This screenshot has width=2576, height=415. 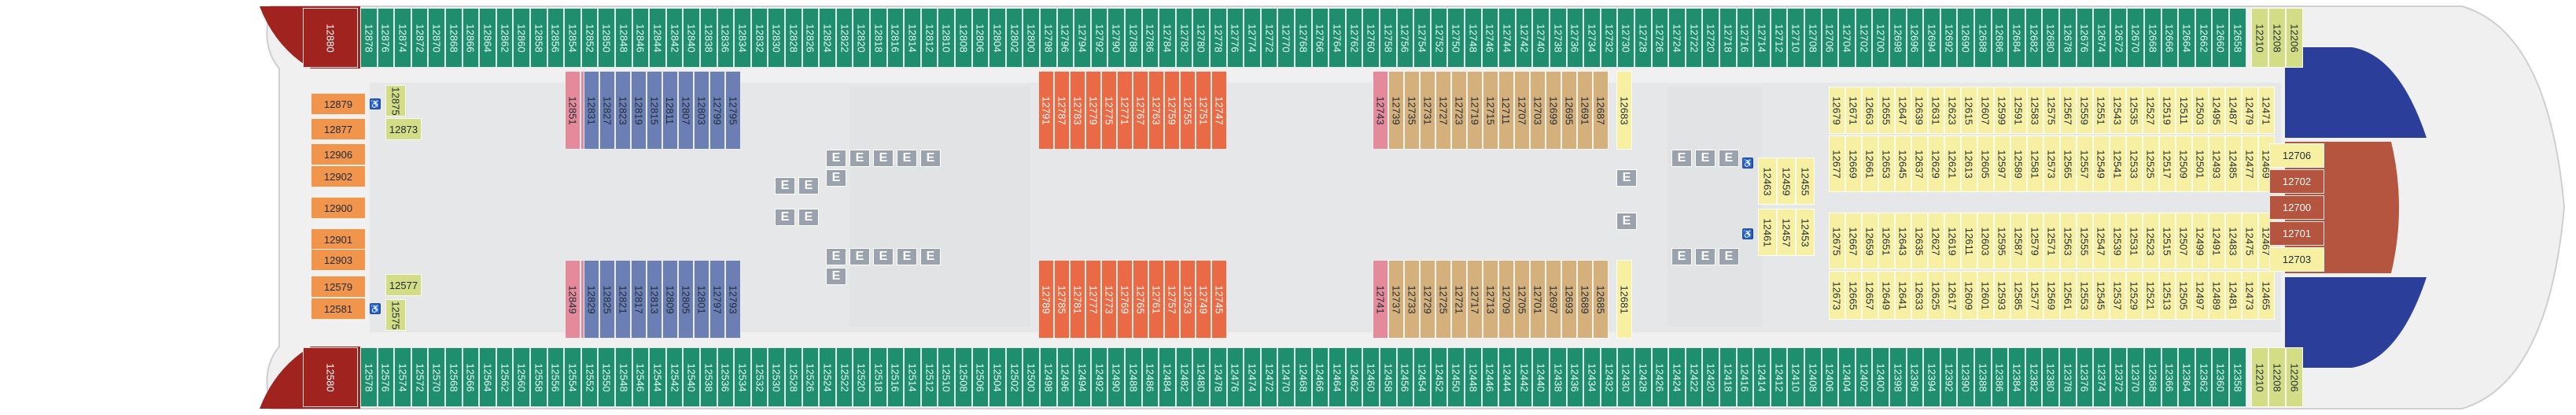 What do you see at coordinates (2002, 163) in the screenshot?
I see `cabin-12597: 12597` at bounding box center [2002, 163].